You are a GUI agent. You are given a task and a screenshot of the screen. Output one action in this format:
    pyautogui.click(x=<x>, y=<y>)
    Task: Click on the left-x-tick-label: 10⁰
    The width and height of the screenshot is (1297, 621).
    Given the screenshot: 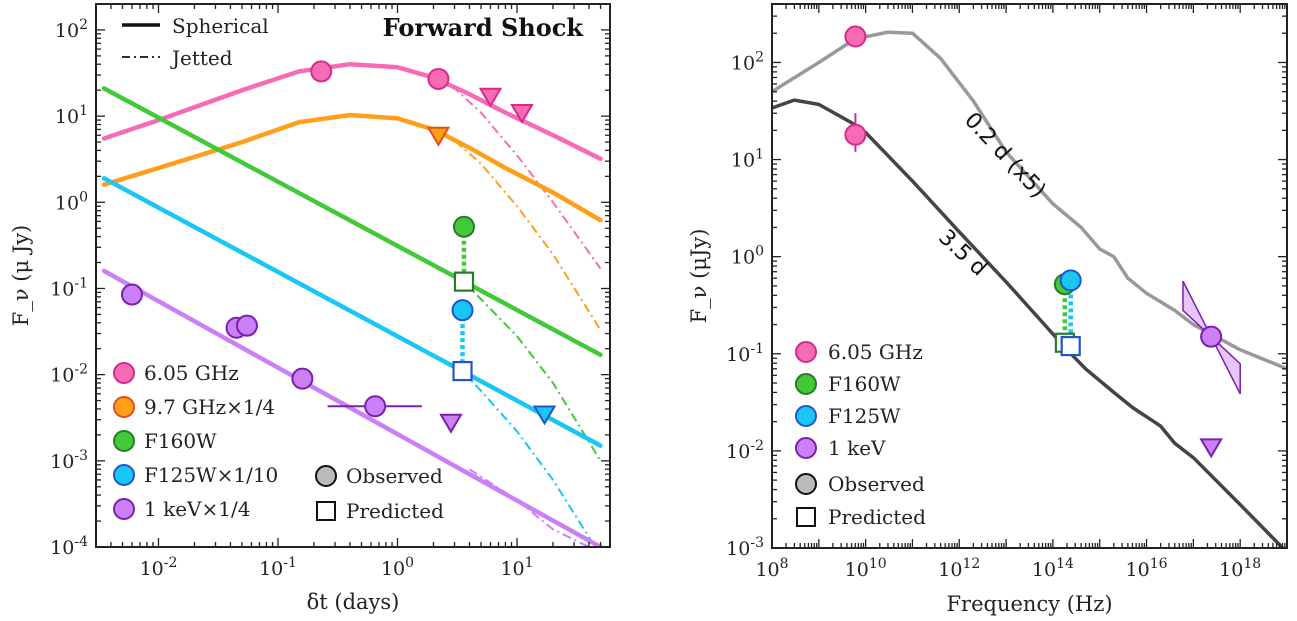 What is the action you would take?
    pyautogui.click(x=397, y=567)
    